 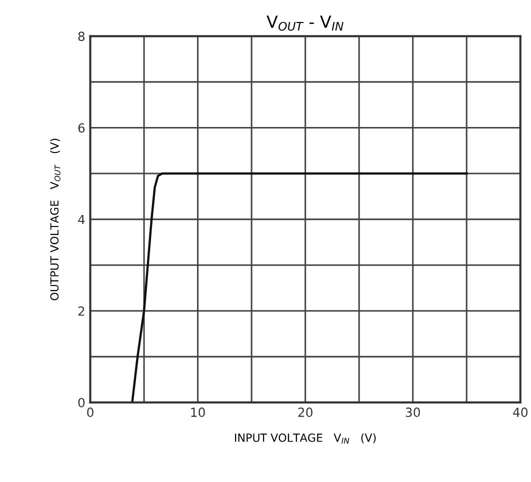 I want to click on text: INPUT VOLTAGE V$_{IN}$ (V), so click(x=305, y=438).